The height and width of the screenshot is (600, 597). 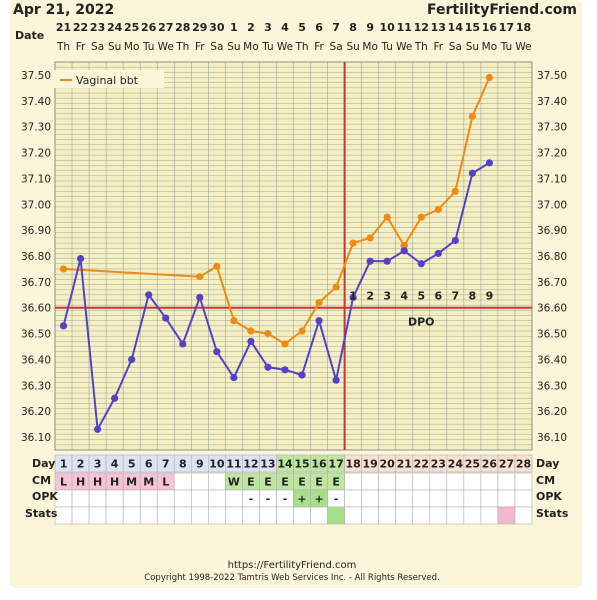 What do you see at coordinates (217, 27) in the screenshot?
I see `date-tick: 30` at bounding box center [217, 27].